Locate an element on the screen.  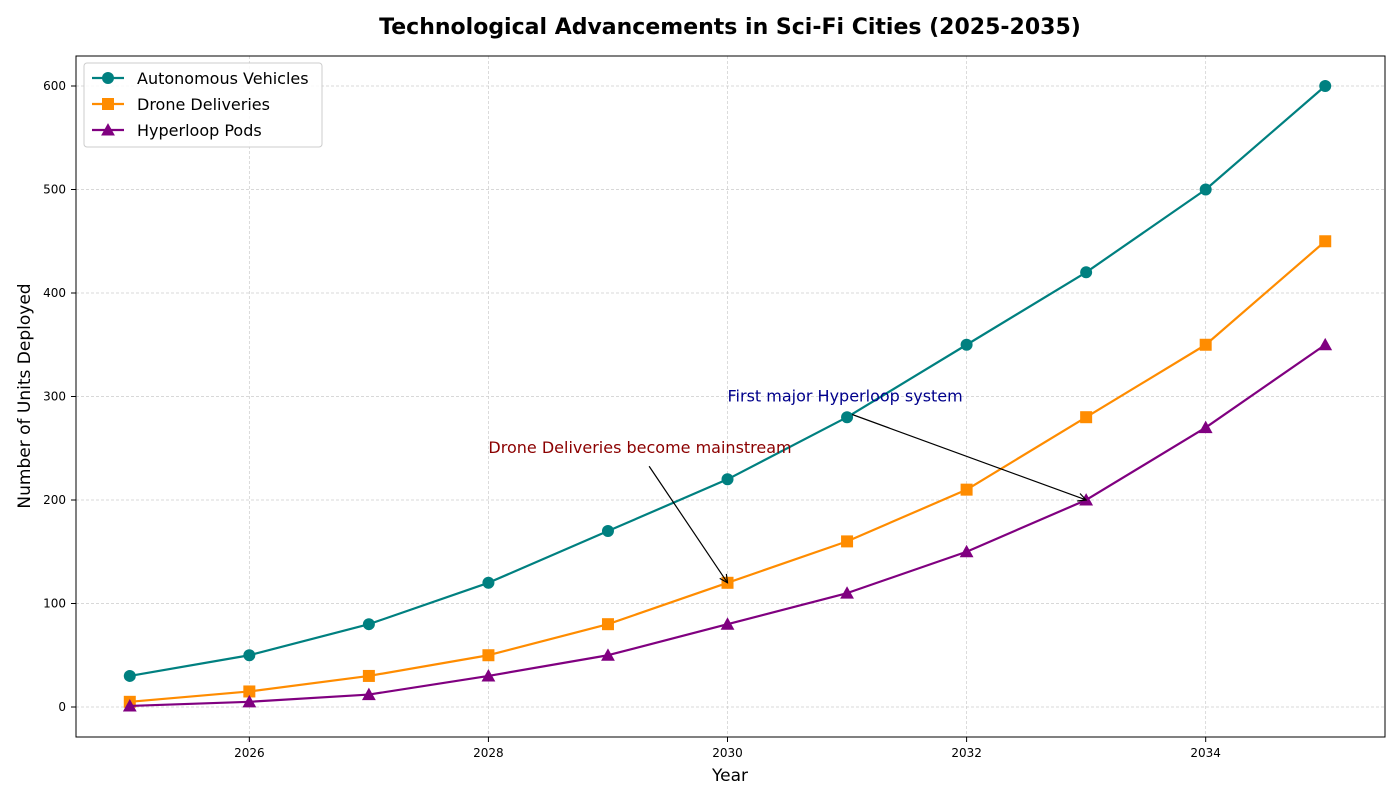
legend-item: Hyperloop Pods is located at coordinates (177, 130).